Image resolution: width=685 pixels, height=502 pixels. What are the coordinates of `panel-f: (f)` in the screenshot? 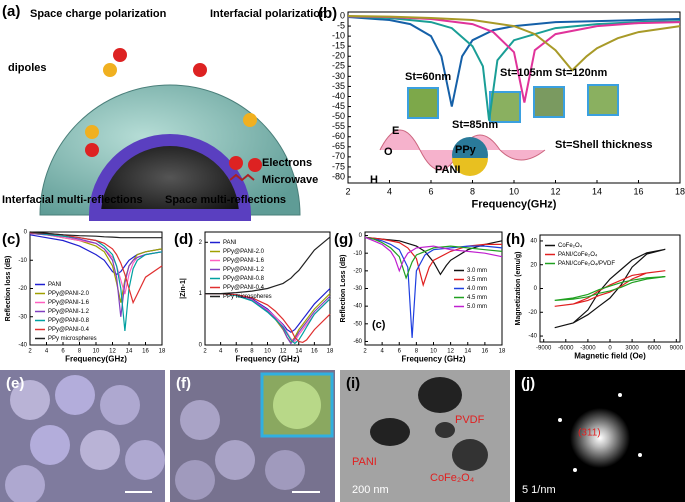 It's located at (252, 436).